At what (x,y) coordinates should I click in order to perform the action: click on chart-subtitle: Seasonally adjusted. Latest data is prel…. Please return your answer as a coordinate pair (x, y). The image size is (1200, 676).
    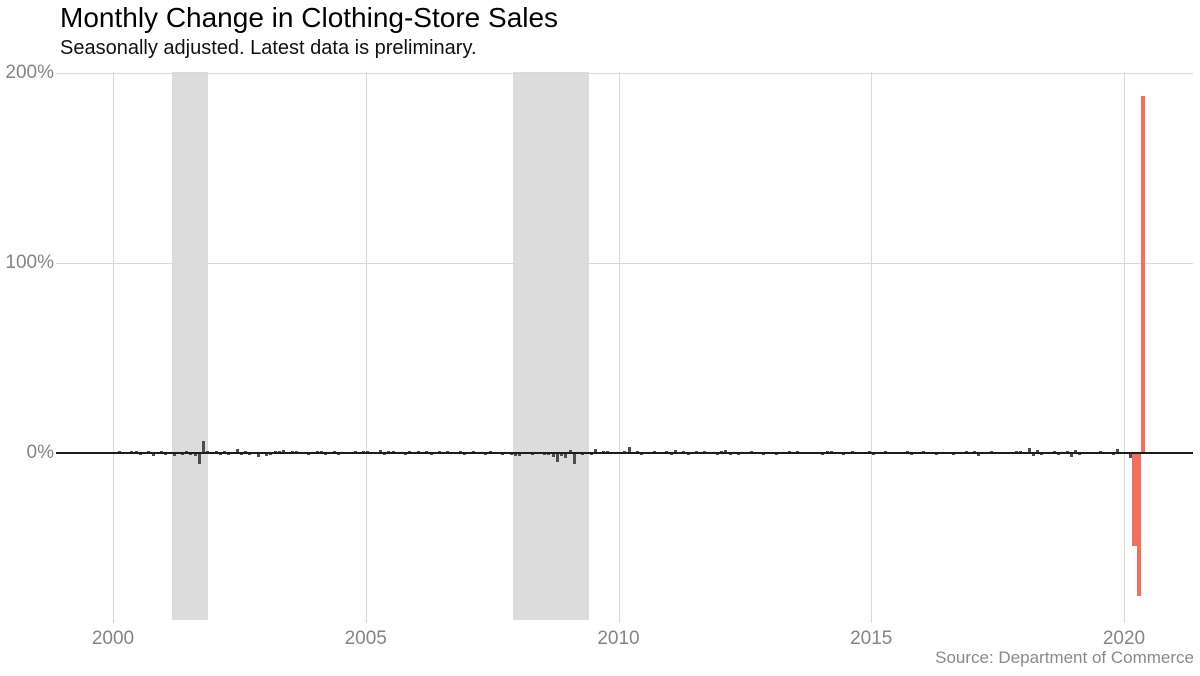
    Looking at the image, I should click on (268, 48).